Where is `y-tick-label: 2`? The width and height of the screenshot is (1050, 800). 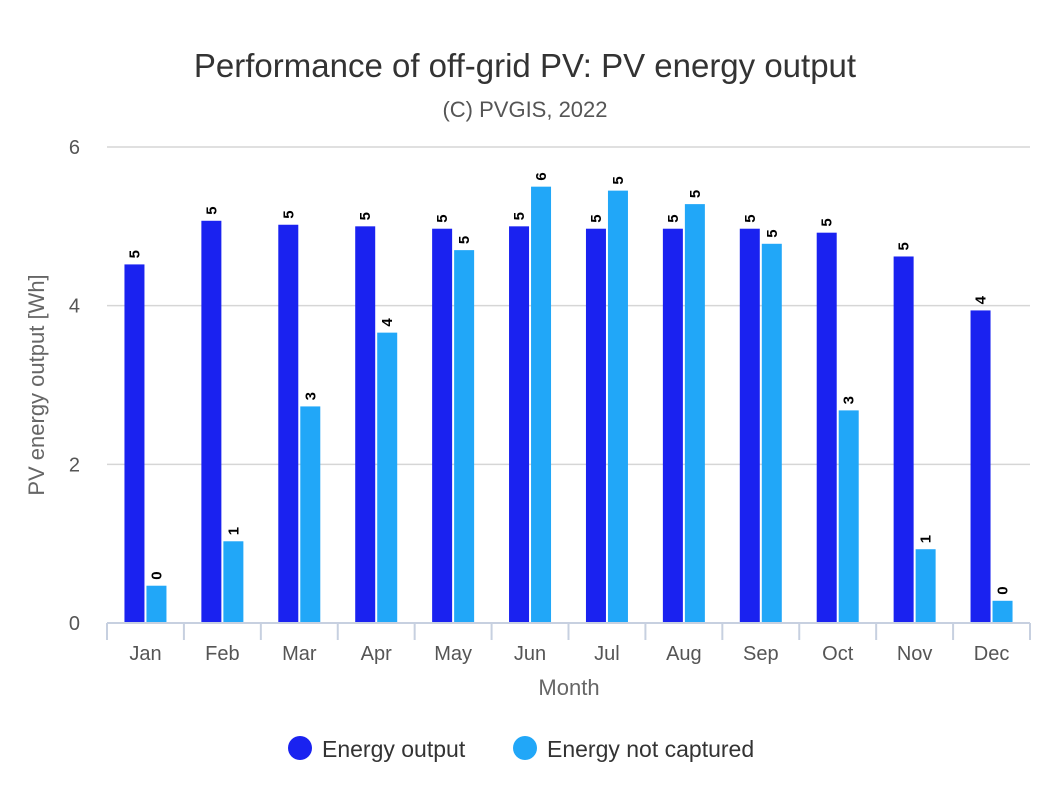 y-tick-label: 2 is located at coordinates (74, 465).